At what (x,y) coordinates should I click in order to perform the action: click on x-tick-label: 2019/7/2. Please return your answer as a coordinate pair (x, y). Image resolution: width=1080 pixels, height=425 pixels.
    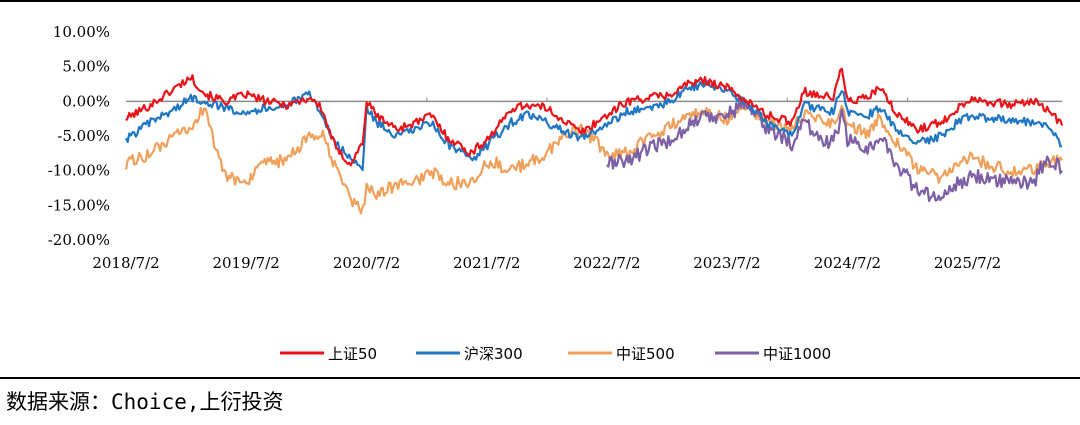
    Looking at the image, I should click on (245, 263).